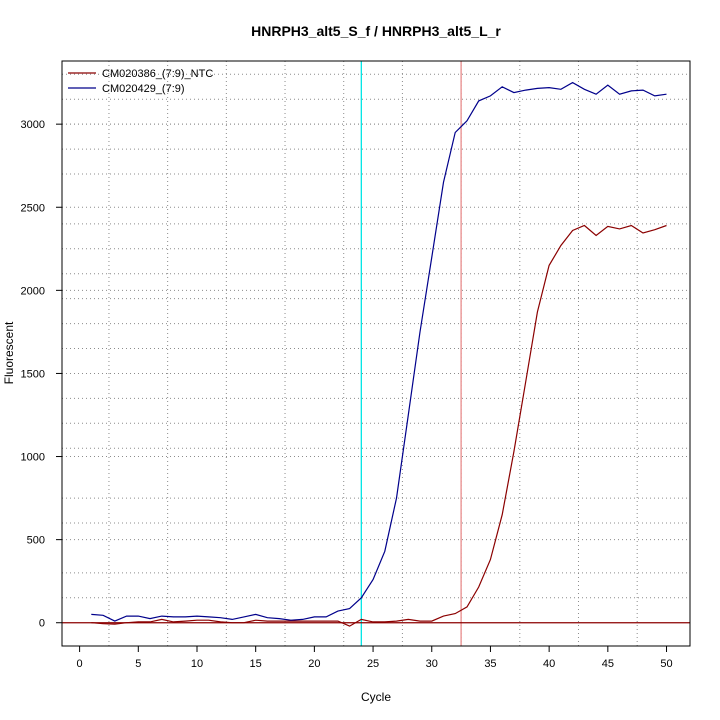 Image resolution: width=720 pixels, height=720 pixels. I want to click on x-tick-label: 50, so click(666, 664).